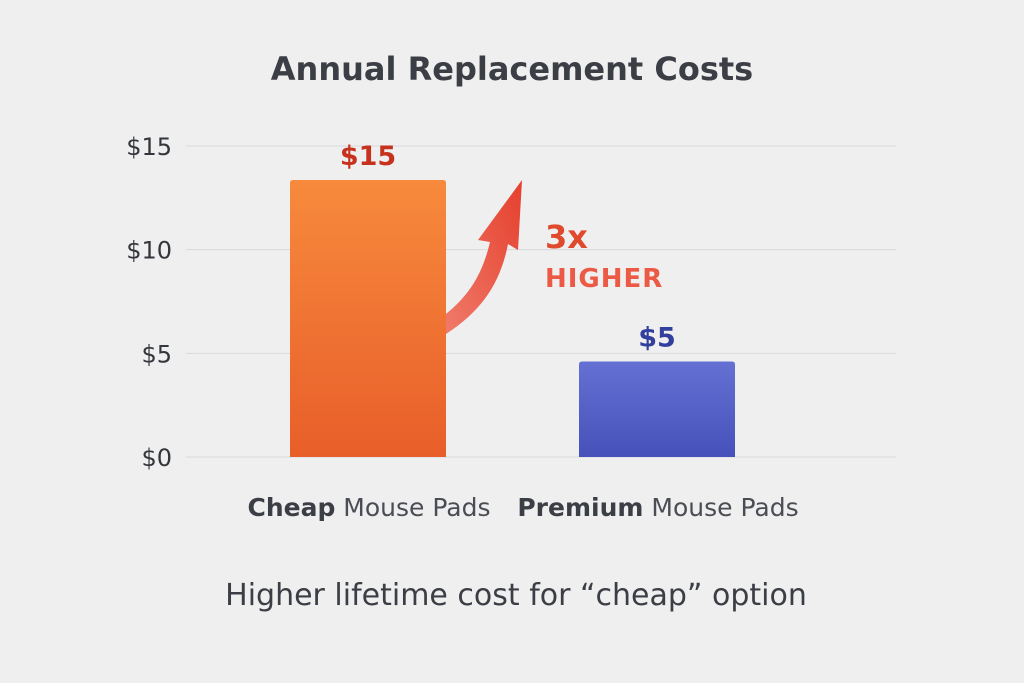 The image size is (1024, 683). I want to click on value-labels: $15 $5, so click(508, 247).